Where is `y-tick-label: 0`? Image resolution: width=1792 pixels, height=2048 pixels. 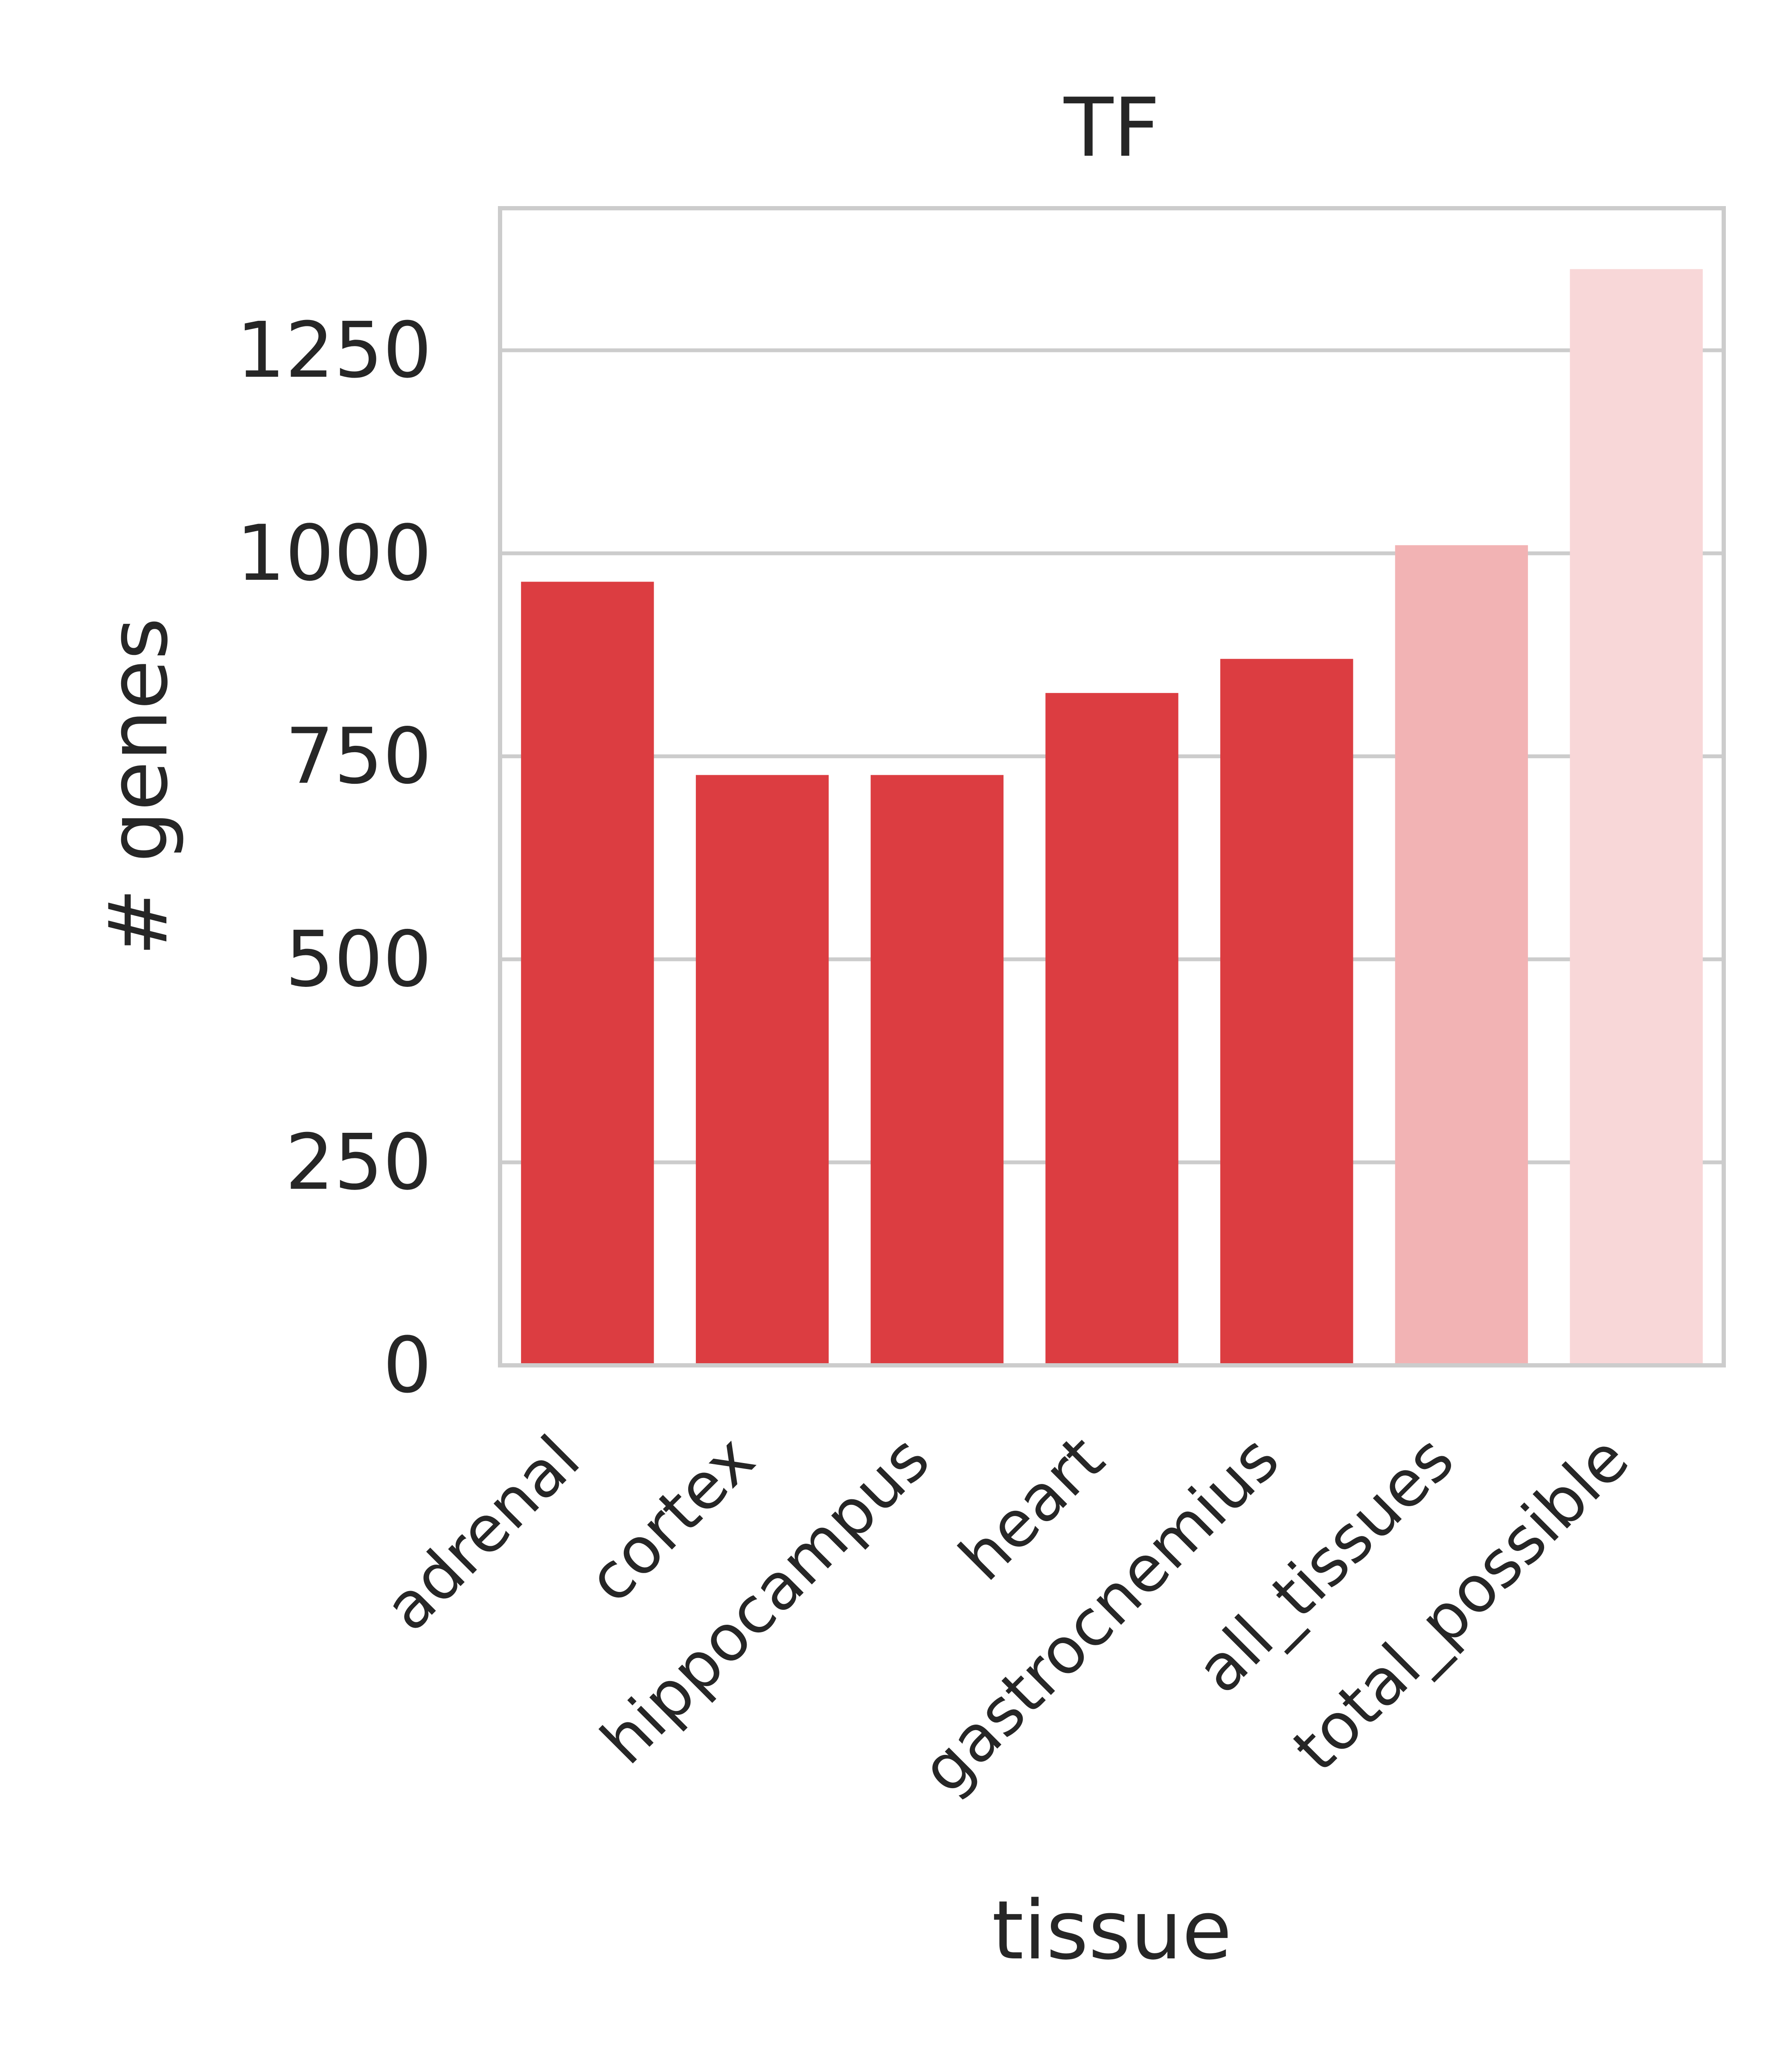
y-tick-label: 0 is located at coordinates (407, 1365).